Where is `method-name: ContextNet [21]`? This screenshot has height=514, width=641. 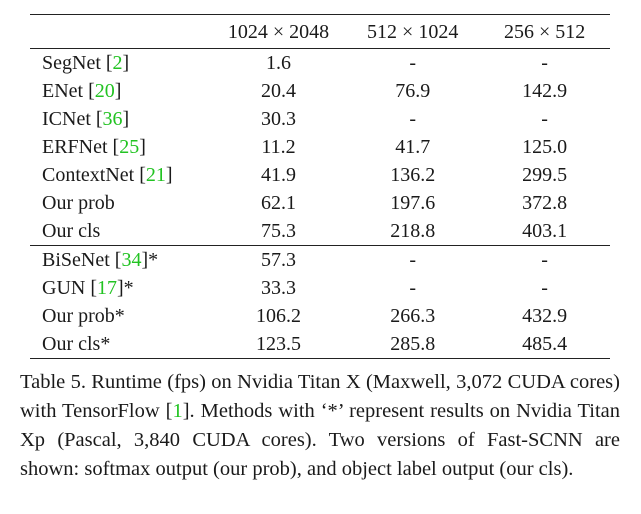 method-name: ContextNet [21] is located at coordinates (120, 175).